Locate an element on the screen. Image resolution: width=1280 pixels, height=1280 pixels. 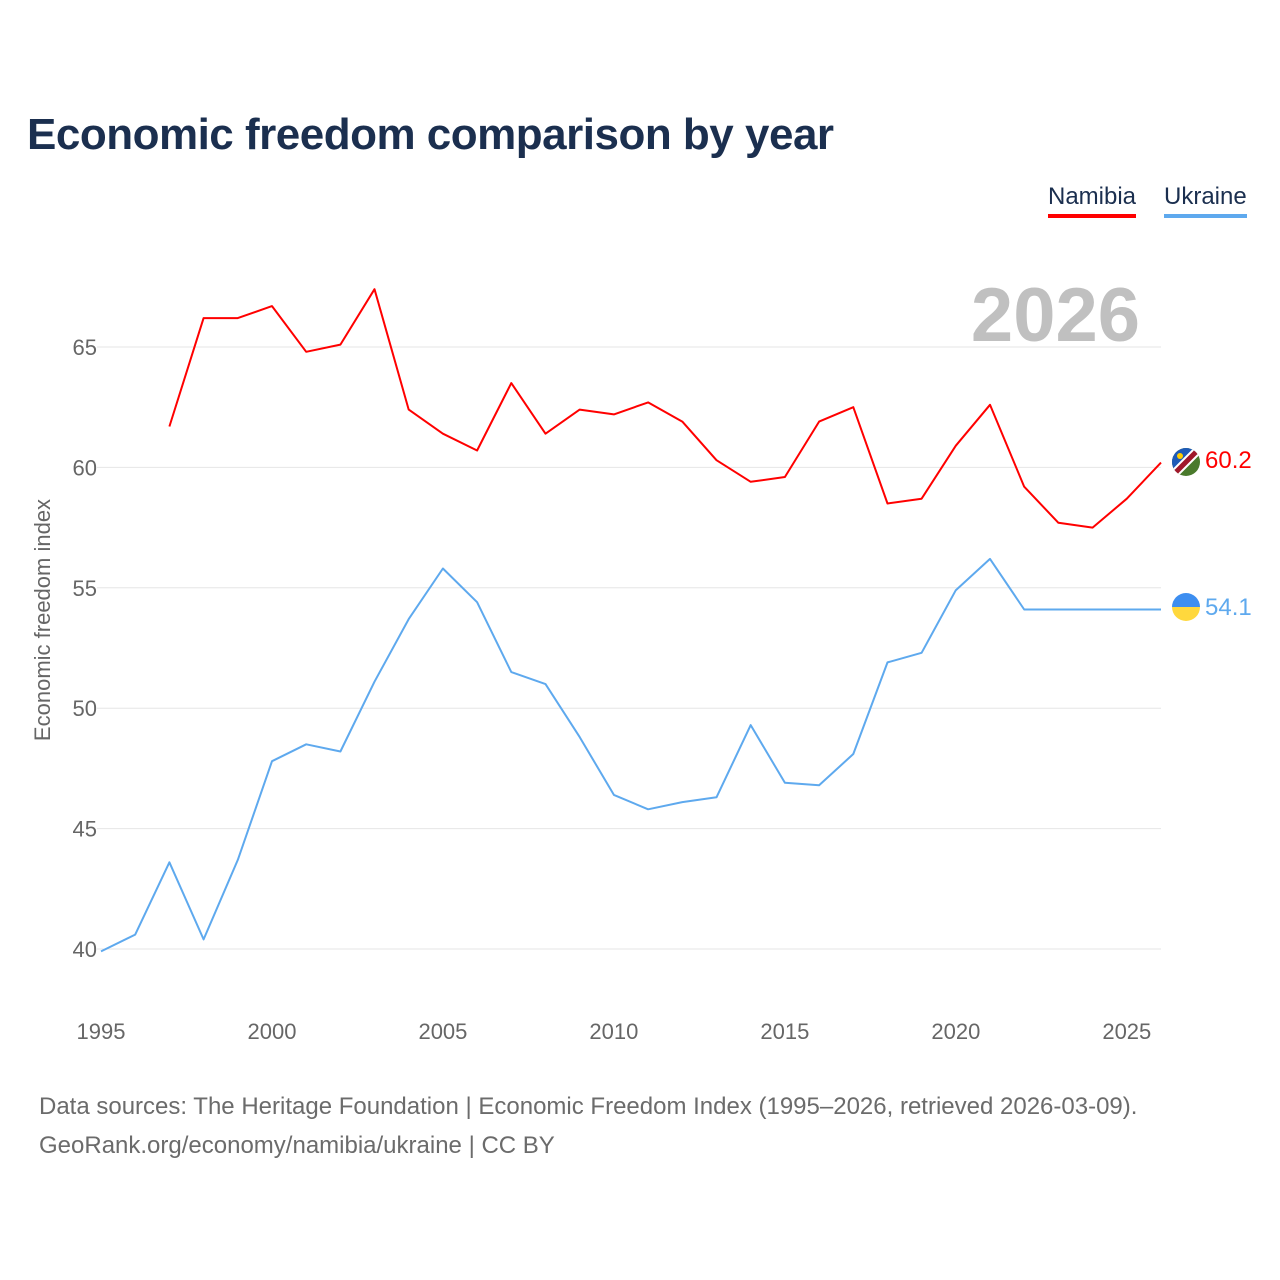
y-tick-label: 40 is located at coordinates (85, 949).